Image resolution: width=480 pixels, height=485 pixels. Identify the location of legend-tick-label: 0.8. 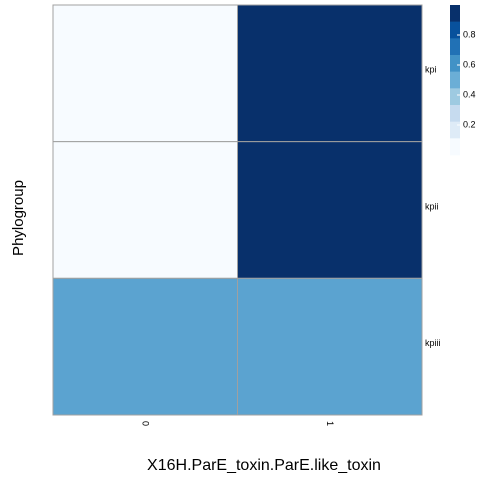
(469, 34).